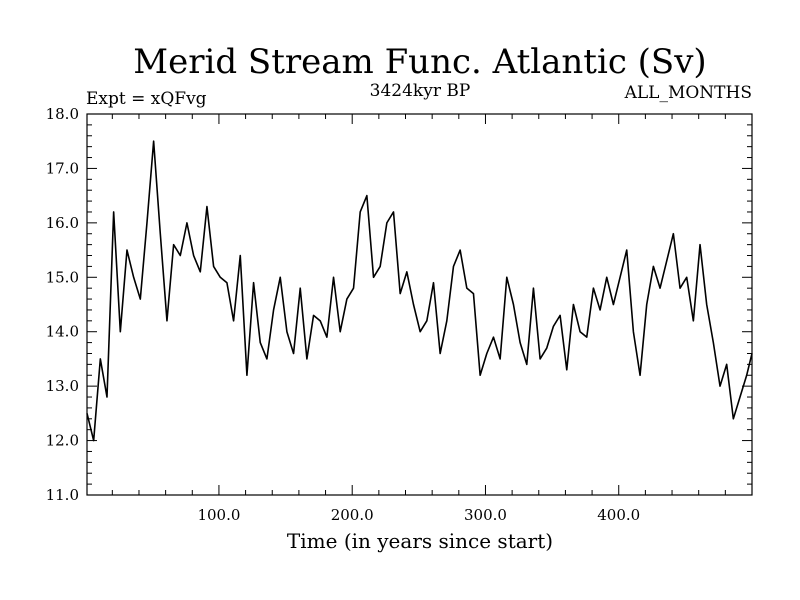 The width and height of the screenshot is (800, 600). Describe the element at coordinates (618, 515) in the screenshot. I see `x-tick-label: 400.0` at that location.